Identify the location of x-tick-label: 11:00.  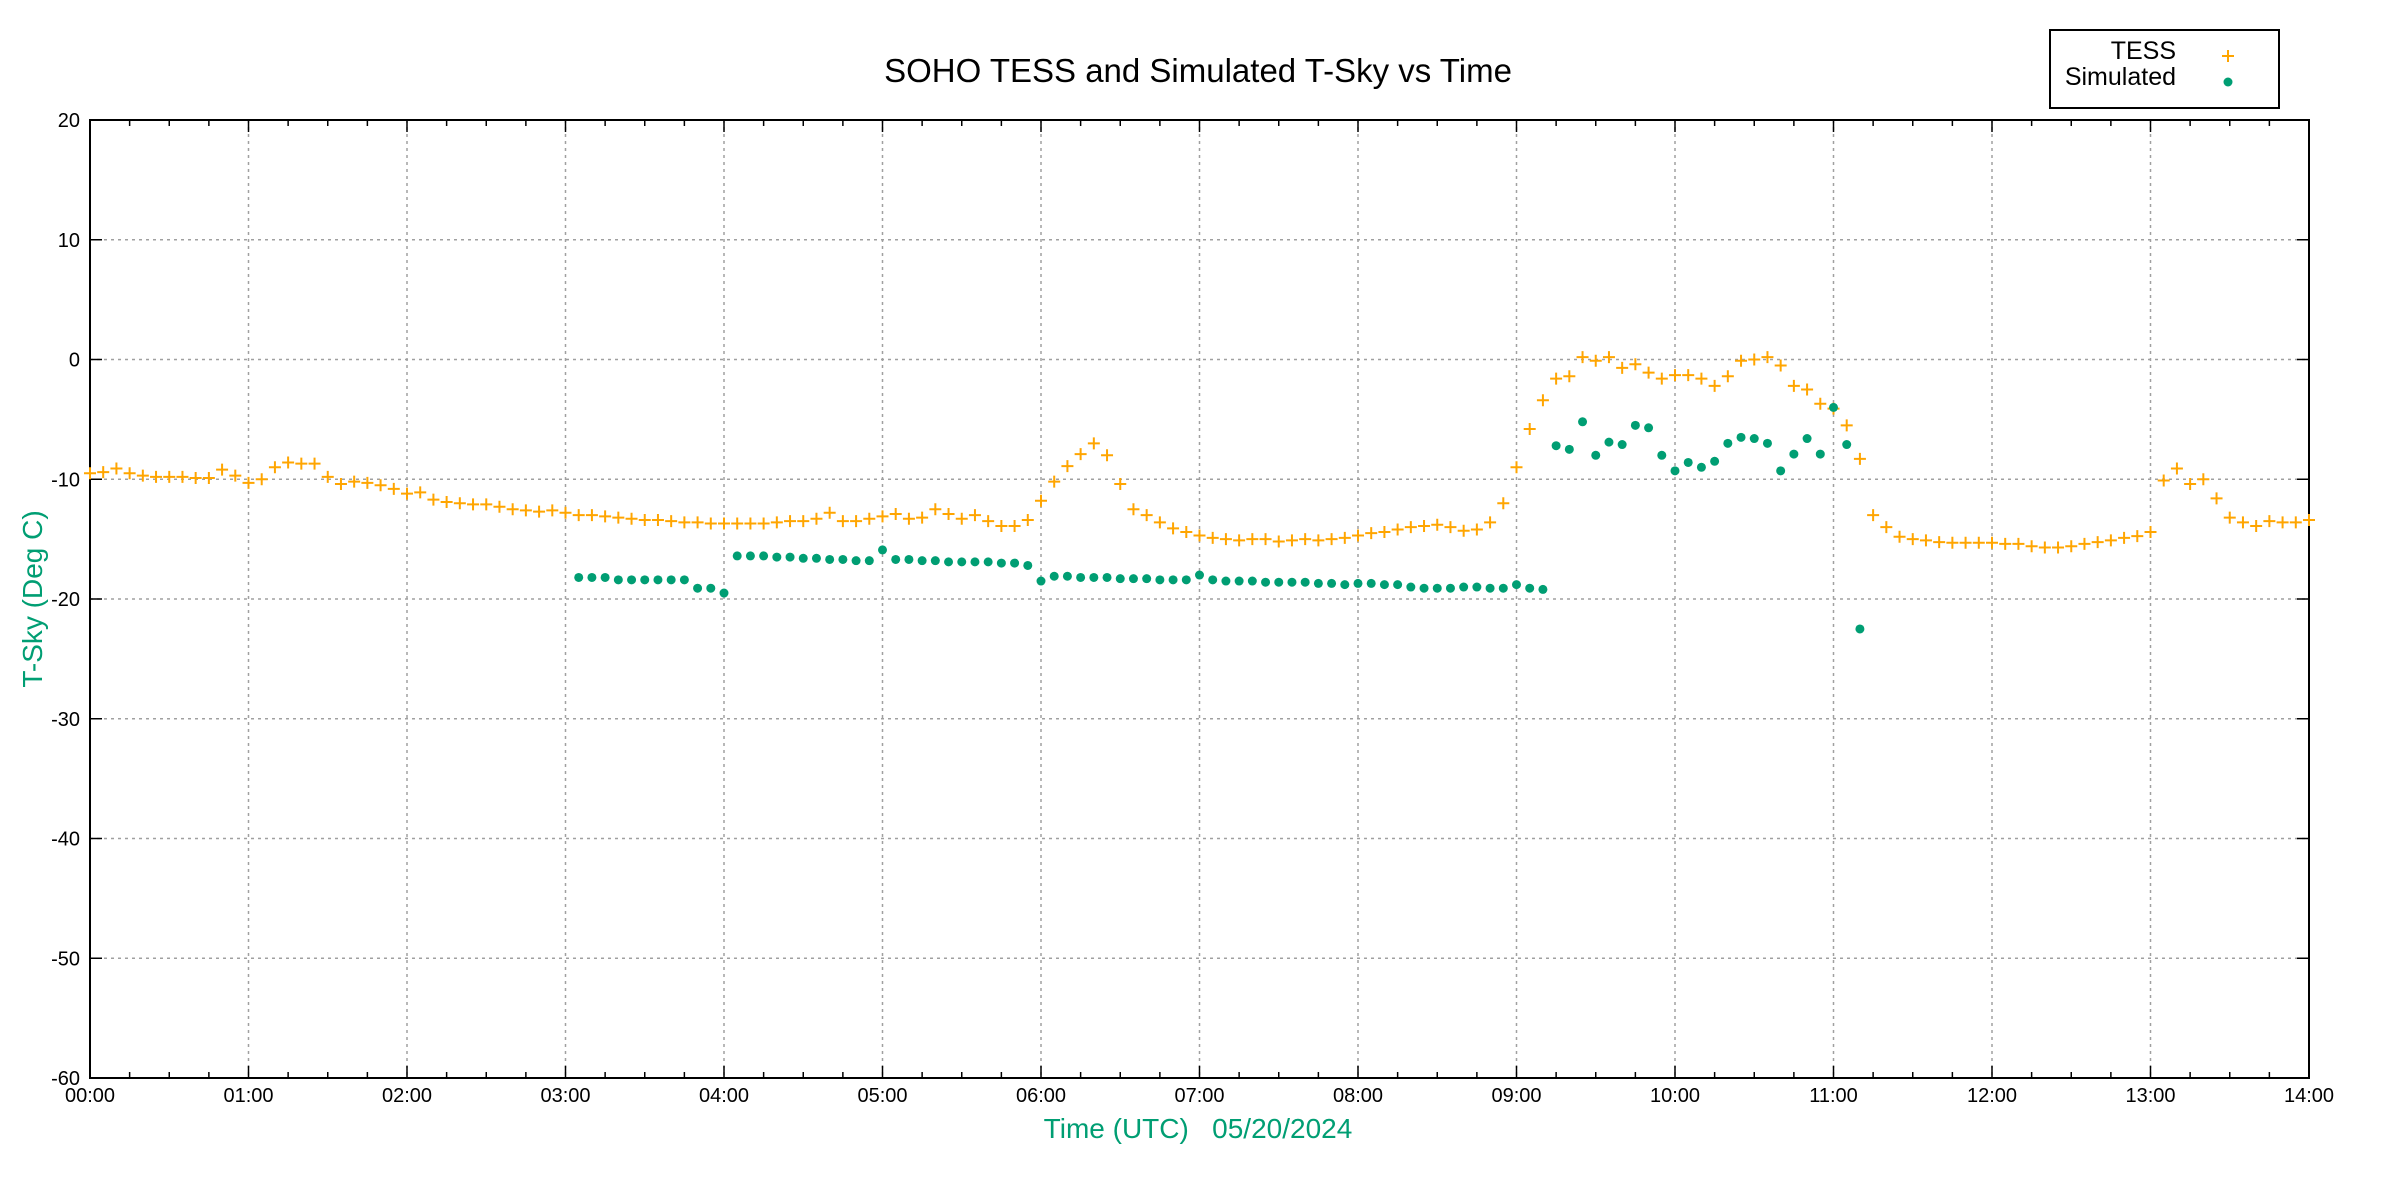
(1833, 1096).